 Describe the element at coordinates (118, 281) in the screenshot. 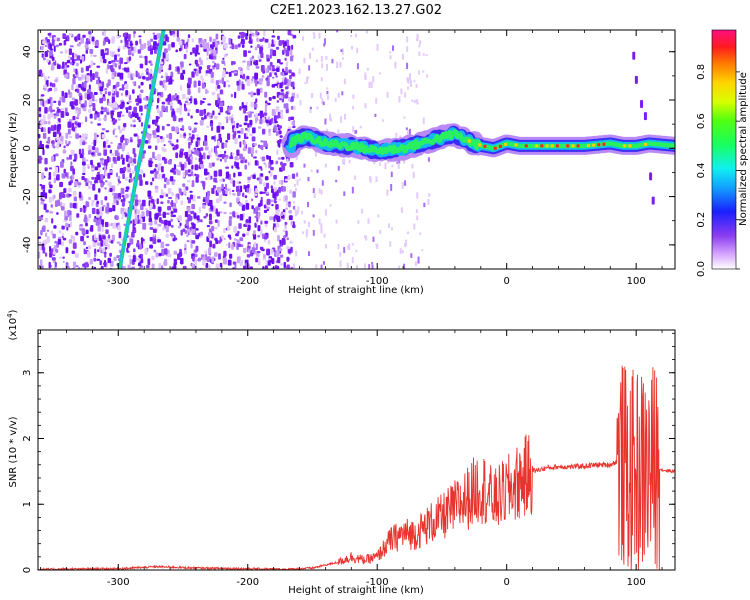

I see `spectrogram-x-tick-label: -300` at that location.